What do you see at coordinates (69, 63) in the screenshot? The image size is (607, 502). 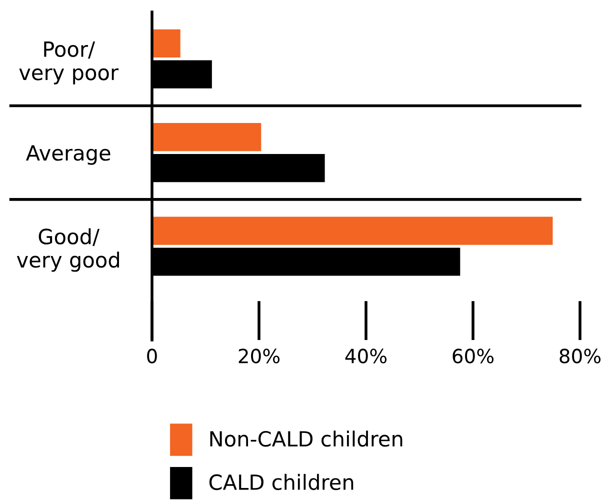 I see `y-tick-label: Poor/ very poor` at bounding box center [69, 63].